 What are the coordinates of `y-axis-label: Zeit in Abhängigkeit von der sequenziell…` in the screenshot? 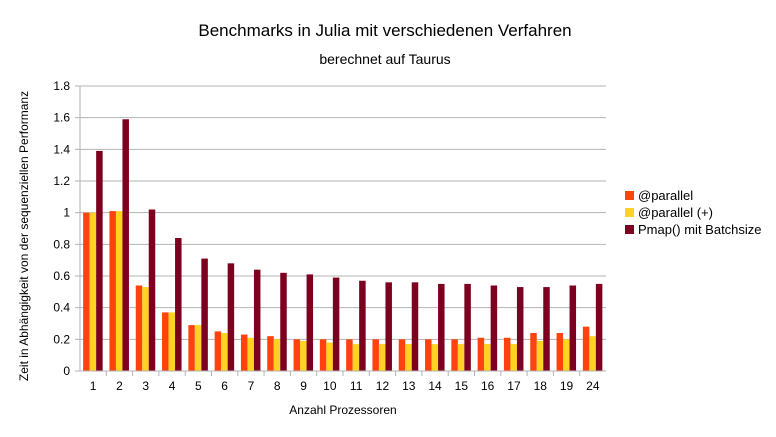 It's located at (24, 236).